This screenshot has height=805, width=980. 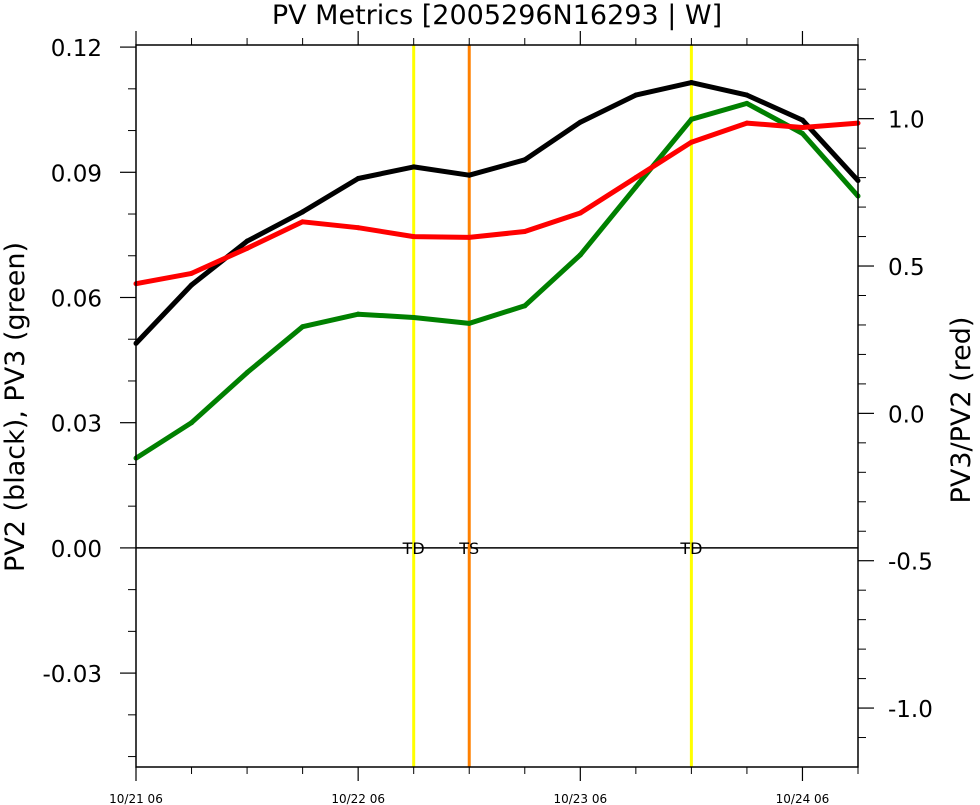 I want to click on x-tick-label-1: 10/22 06, so click(x=358, y=798).